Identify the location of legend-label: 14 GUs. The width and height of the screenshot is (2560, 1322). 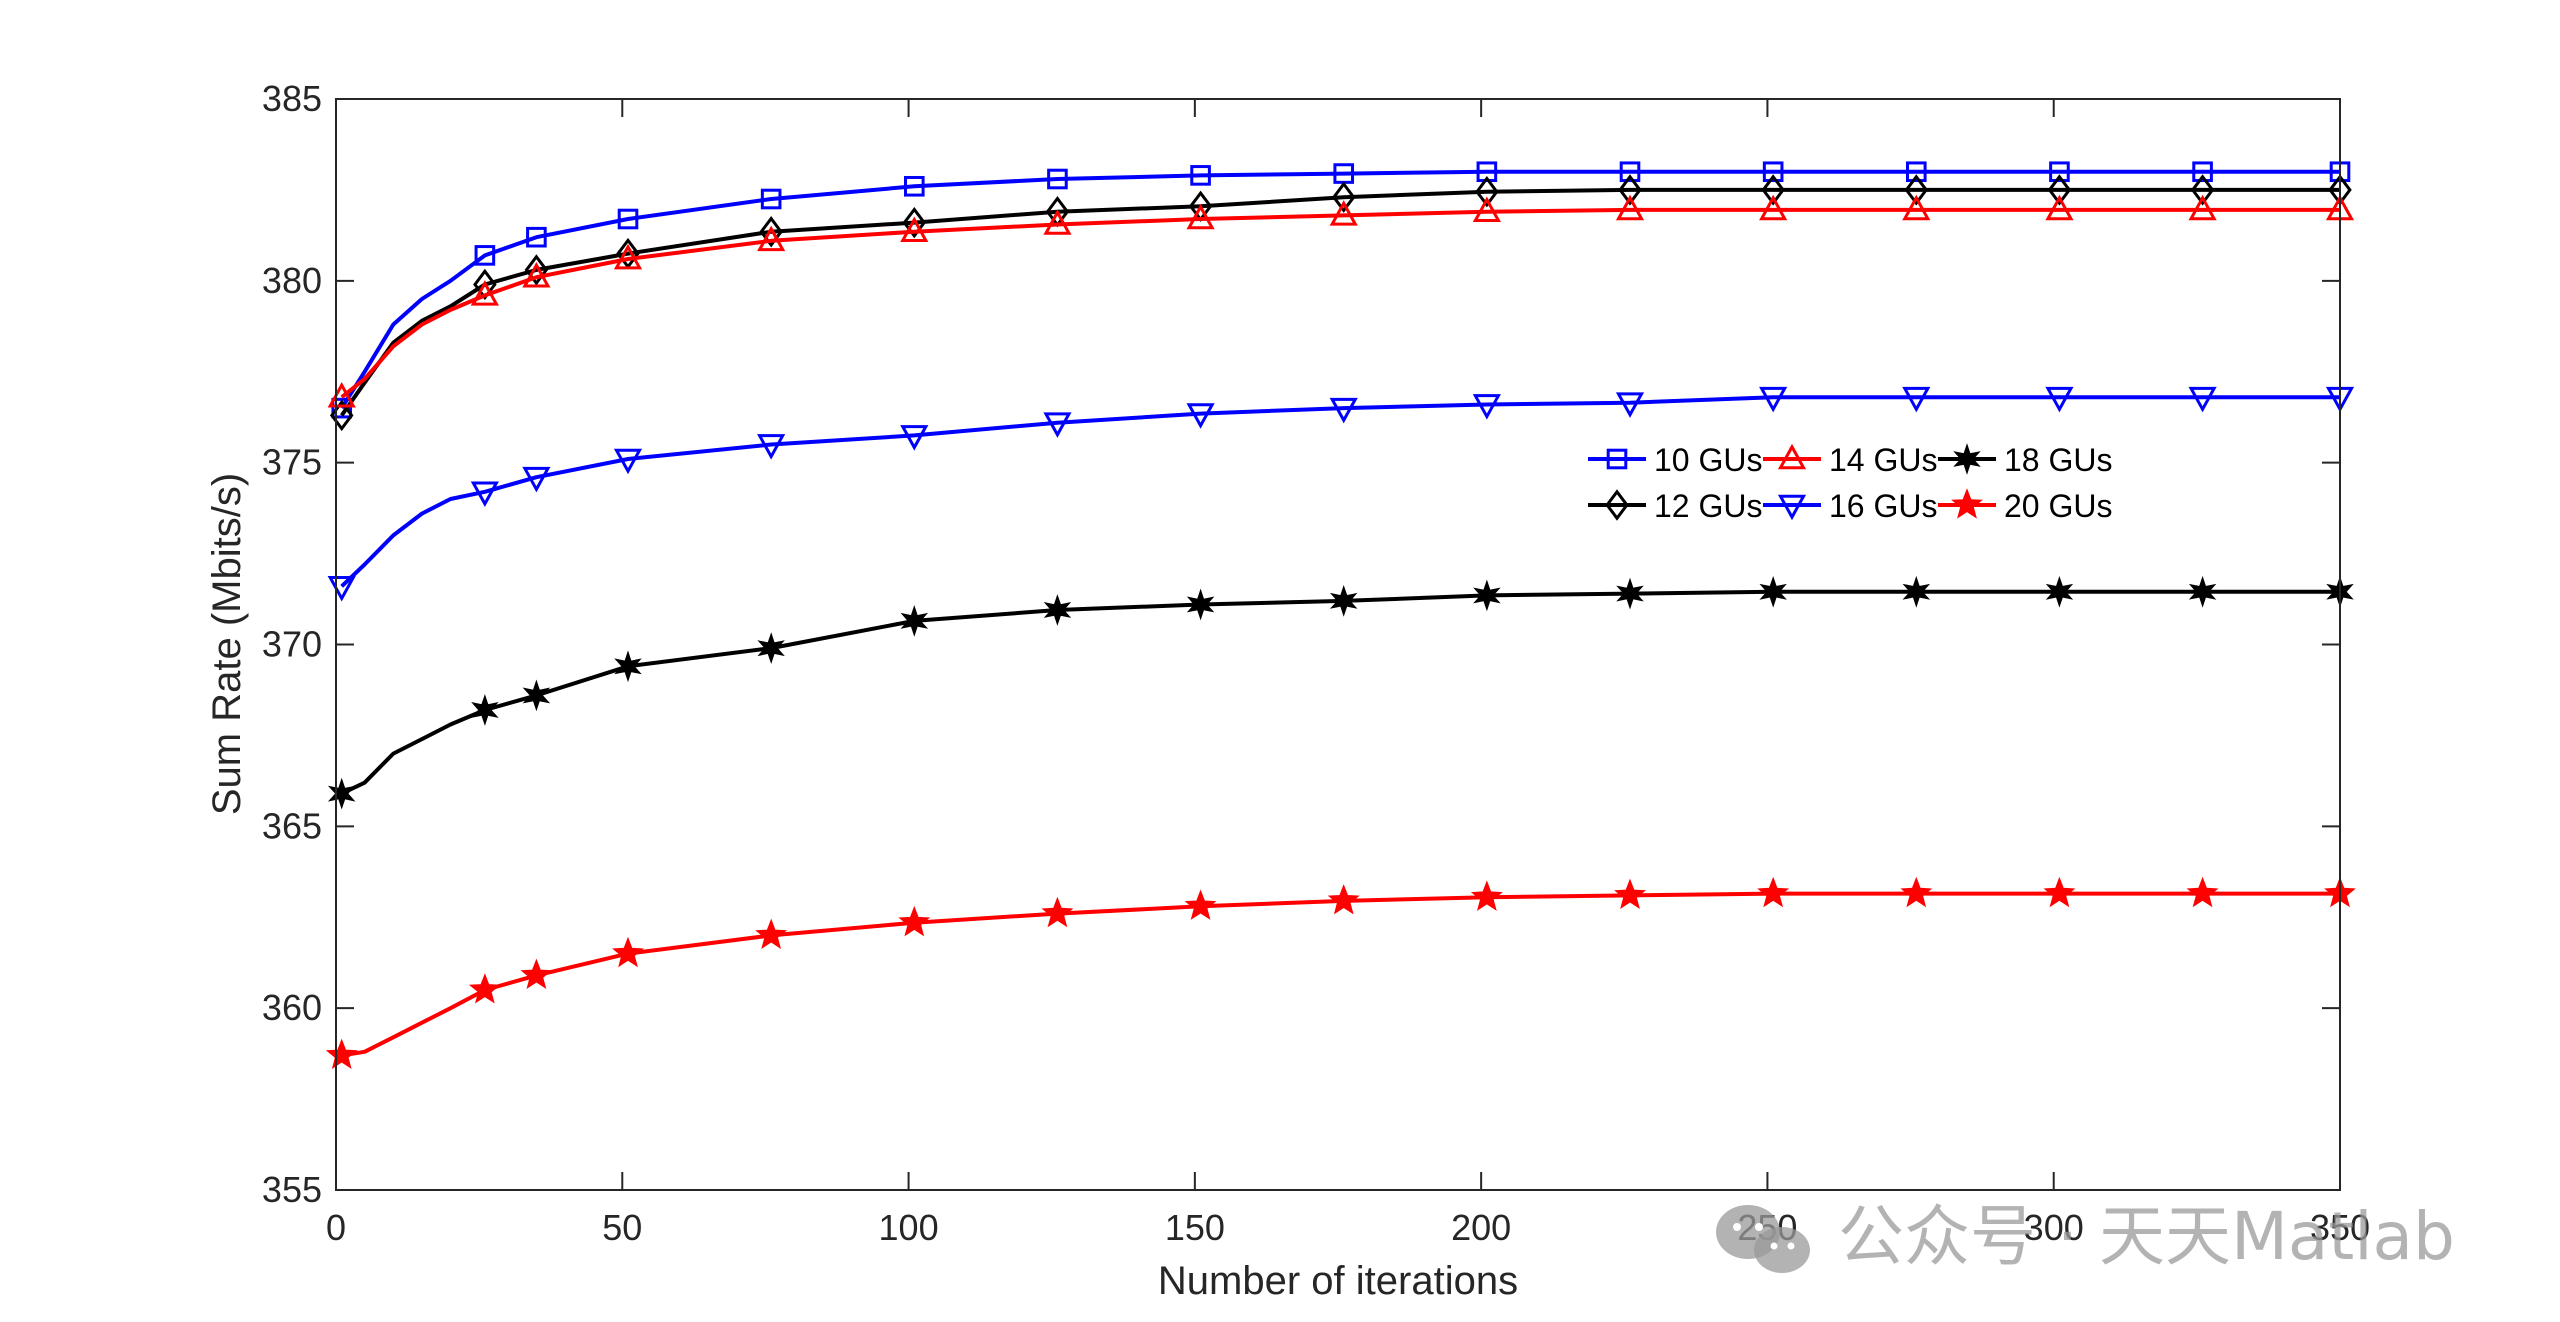
(1883, 460).